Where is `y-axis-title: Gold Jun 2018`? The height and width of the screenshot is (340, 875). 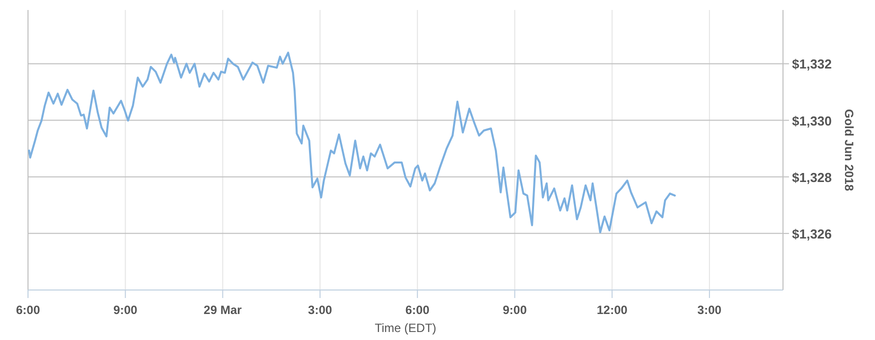
y-axis-title: Gold Jun 2018 is located at coordinates (849, 150).